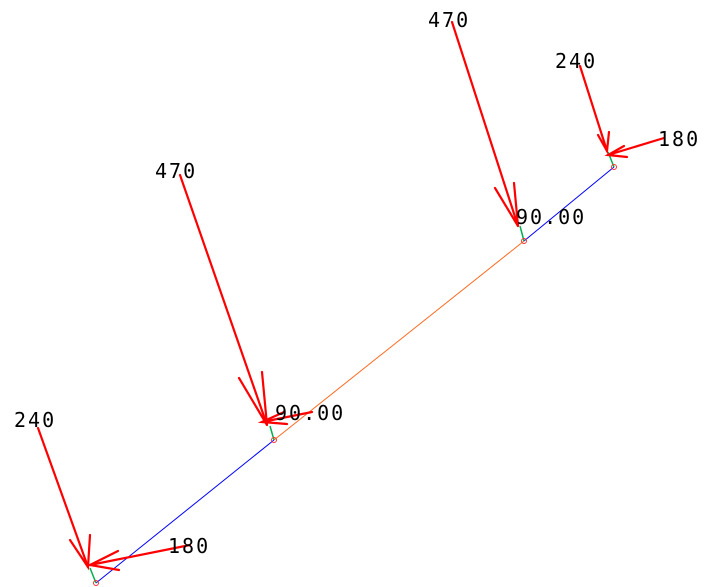 Image resolution: width=708 pixels, height=587 pixels. Describe the element at coordinates (35, 420) in the screenshot. I see `label-left-vertical-load: 240` at that location.